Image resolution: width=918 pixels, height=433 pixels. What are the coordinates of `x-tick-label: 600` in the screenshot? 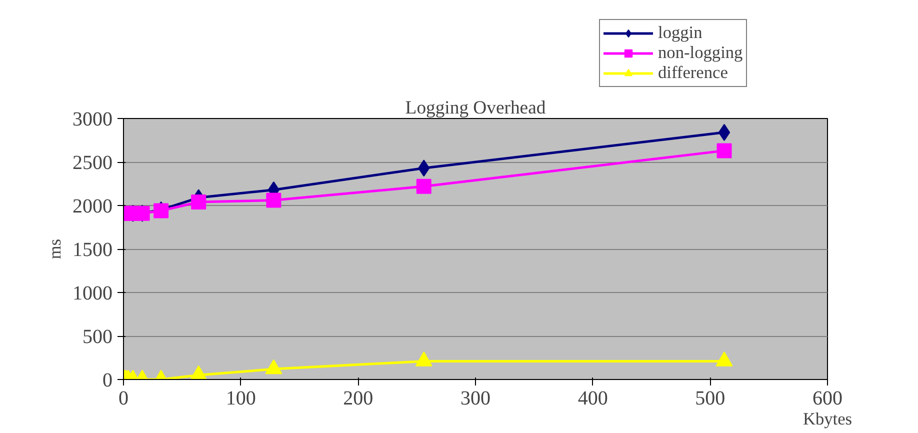 It's located at (827, 399).